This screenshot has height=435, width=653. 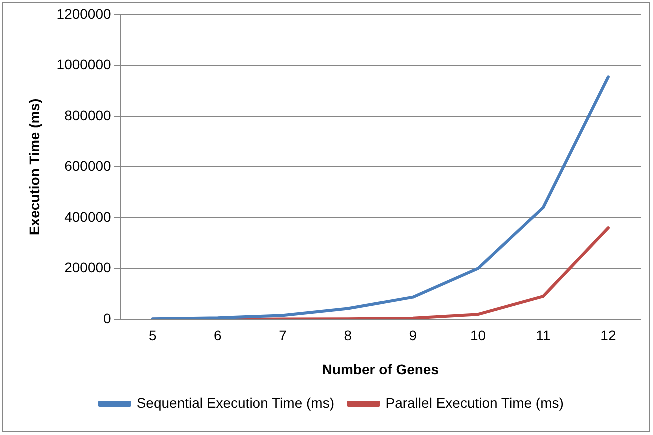 I want to click on y-tick-label: 800000, so click(x=88, y=115).